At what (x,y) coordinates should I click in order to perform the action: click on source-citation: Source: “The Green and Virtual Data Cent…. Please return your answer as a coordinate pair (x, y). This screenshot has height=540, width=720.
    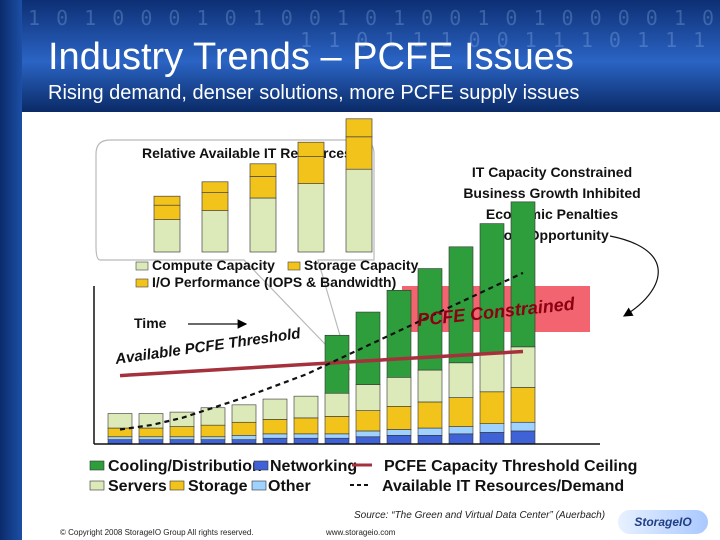
    Looking at the image, I should click on (480, 515).